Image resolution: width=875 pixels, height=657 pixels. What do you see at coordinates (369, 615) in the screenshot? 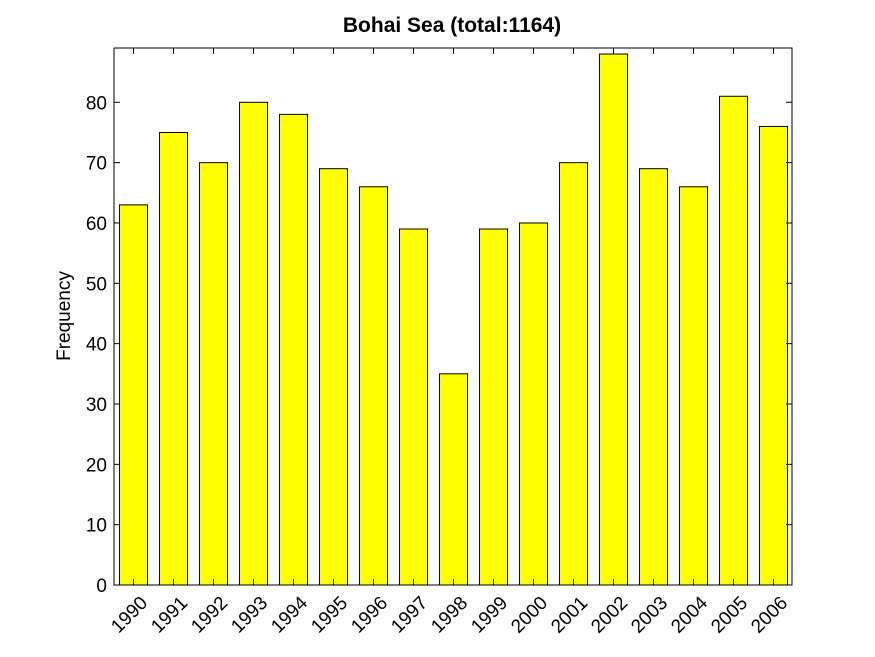
I see `x-tick-label: 1996` at bounding box center [369, 615].